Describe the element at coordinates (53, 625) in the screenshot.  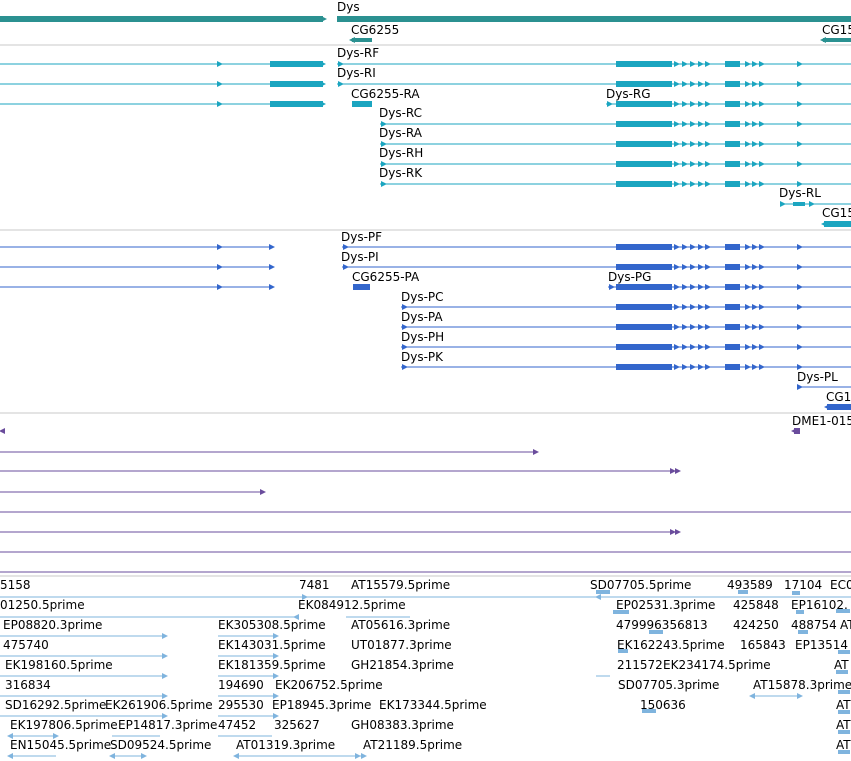
I see `feature-label: EP08820.3prime` at that location.